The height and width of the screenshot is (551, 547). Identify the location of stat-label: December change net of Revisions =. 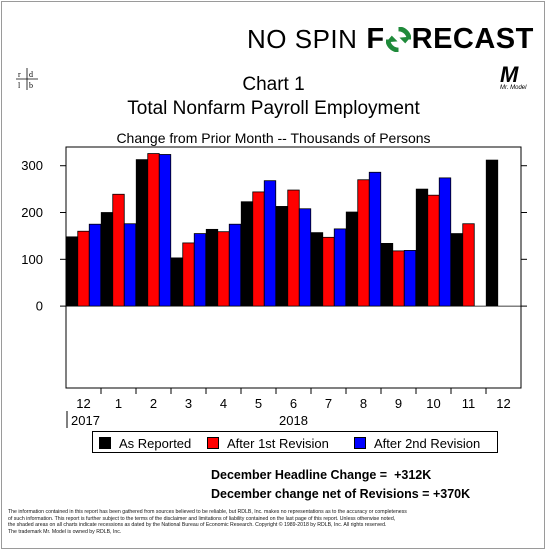
(320, 494).